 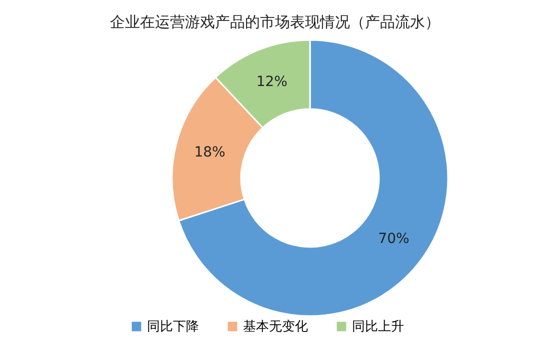 What do you see at coordinates (378, 327) in the screenshot?
I see `legend-label: 同比上升` at bounding box center [378, 327].